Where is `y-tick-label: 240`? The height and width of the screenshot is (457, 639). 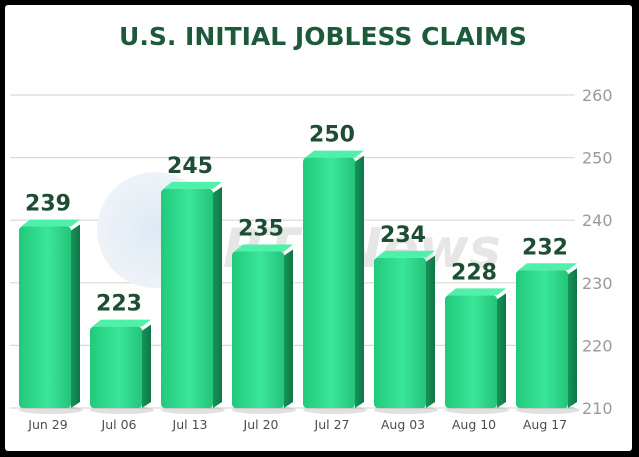 y-tick-label: 240 is located at coordinates (597, 220).